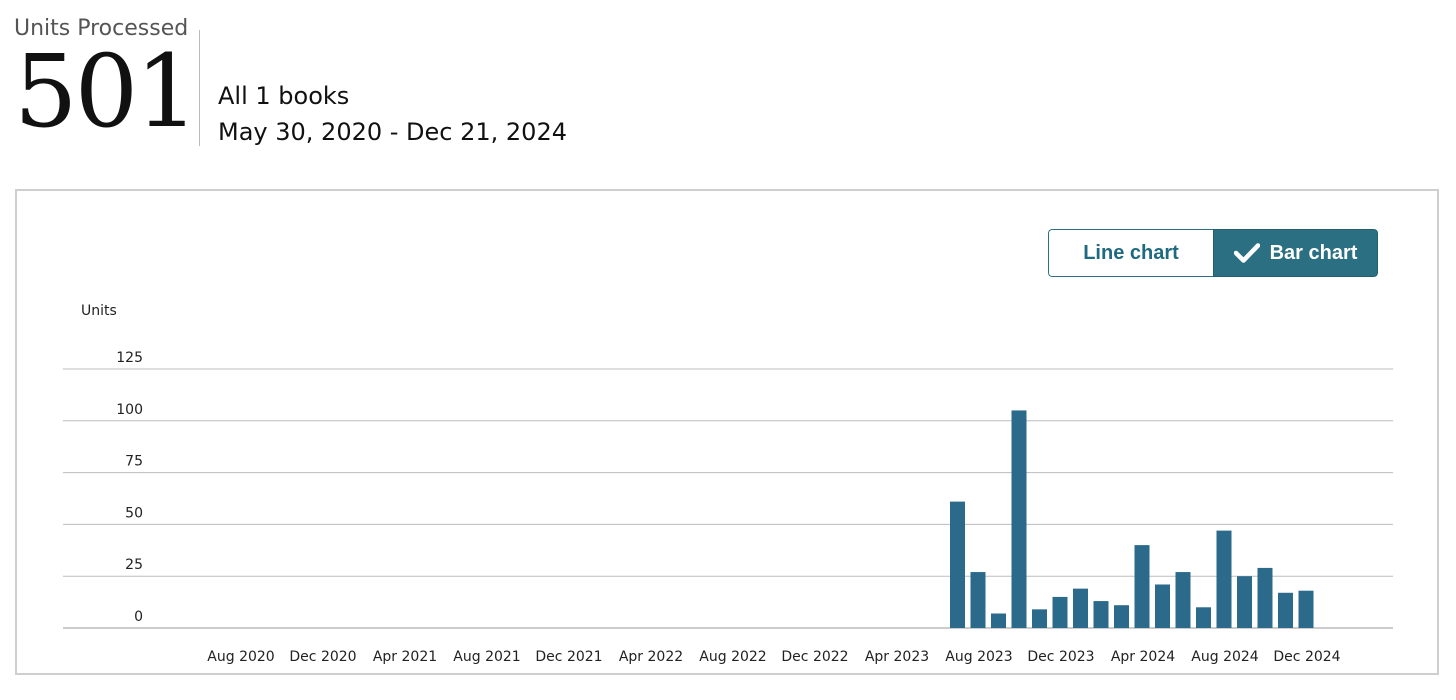 This screenshot has width=1456, height=700. I want to click on y-tick-label: 50, so click(134, 513).